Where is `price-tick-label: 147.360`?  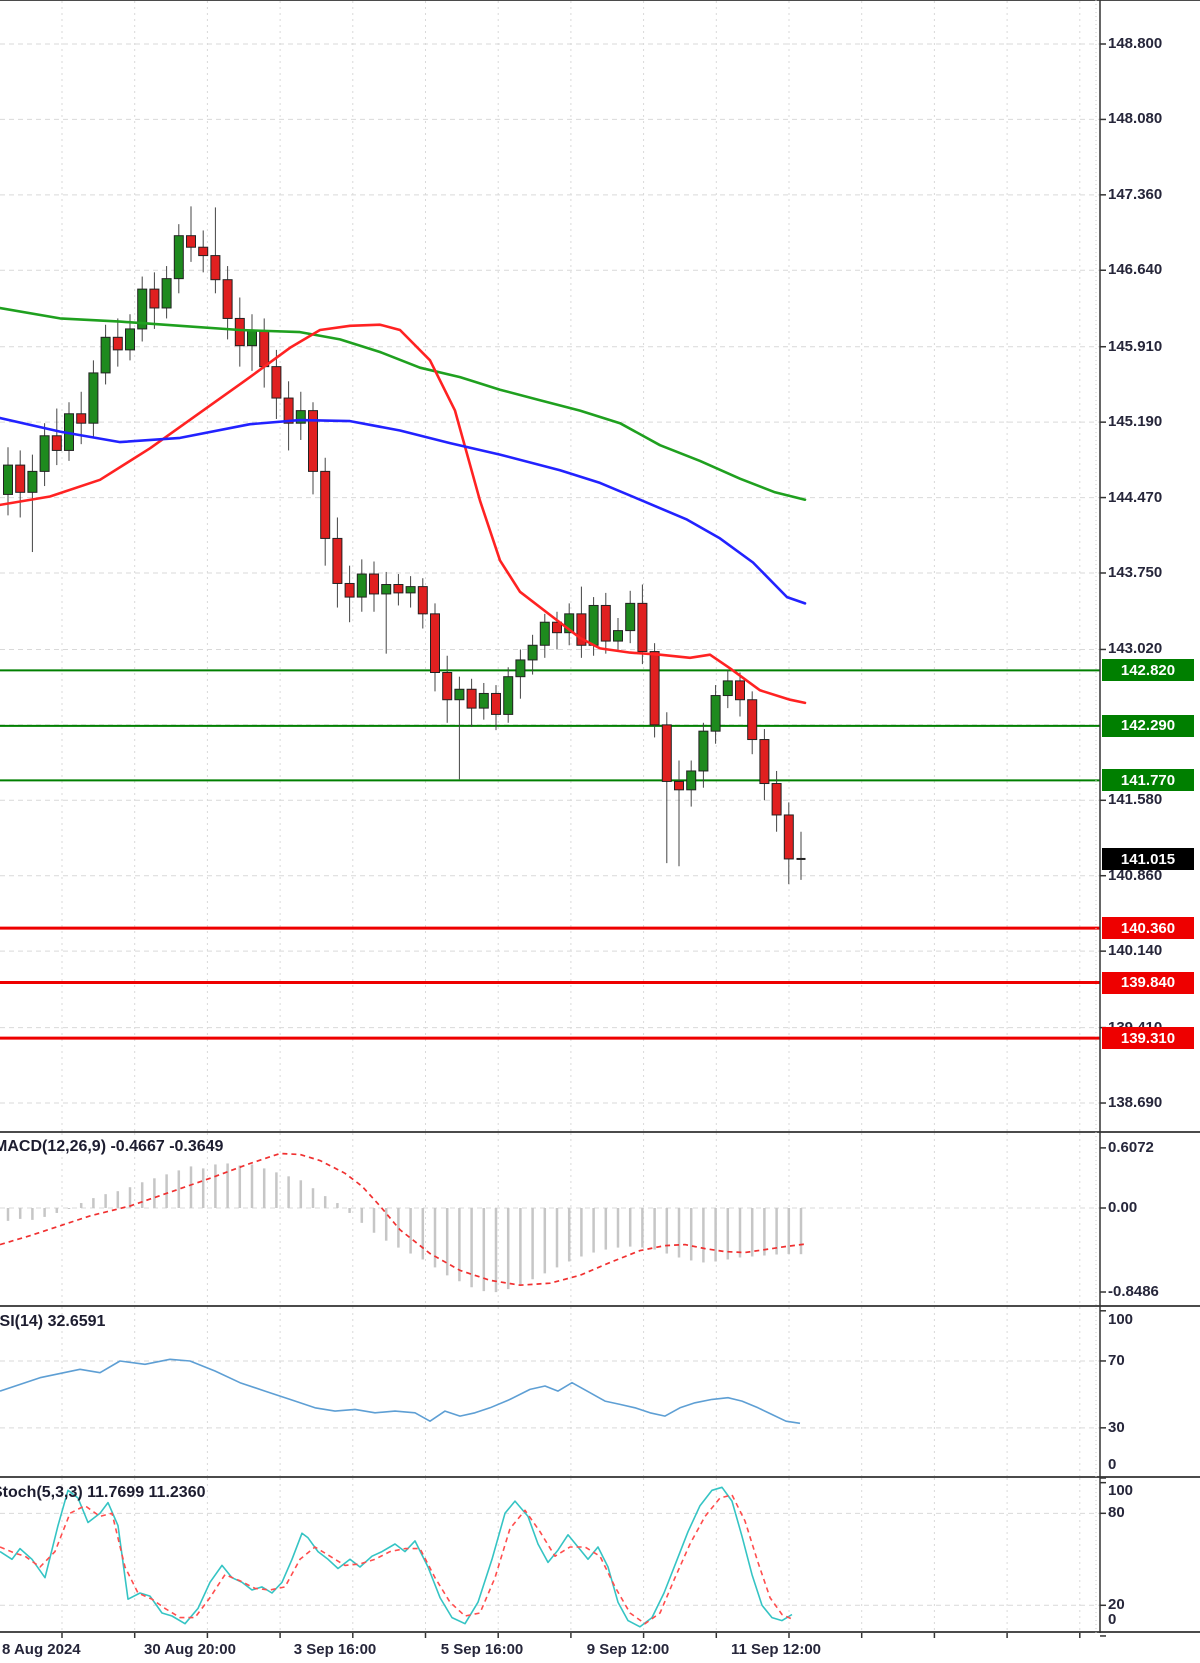
price-tick-label: 147.360 is located at coordinates (1135, 194).